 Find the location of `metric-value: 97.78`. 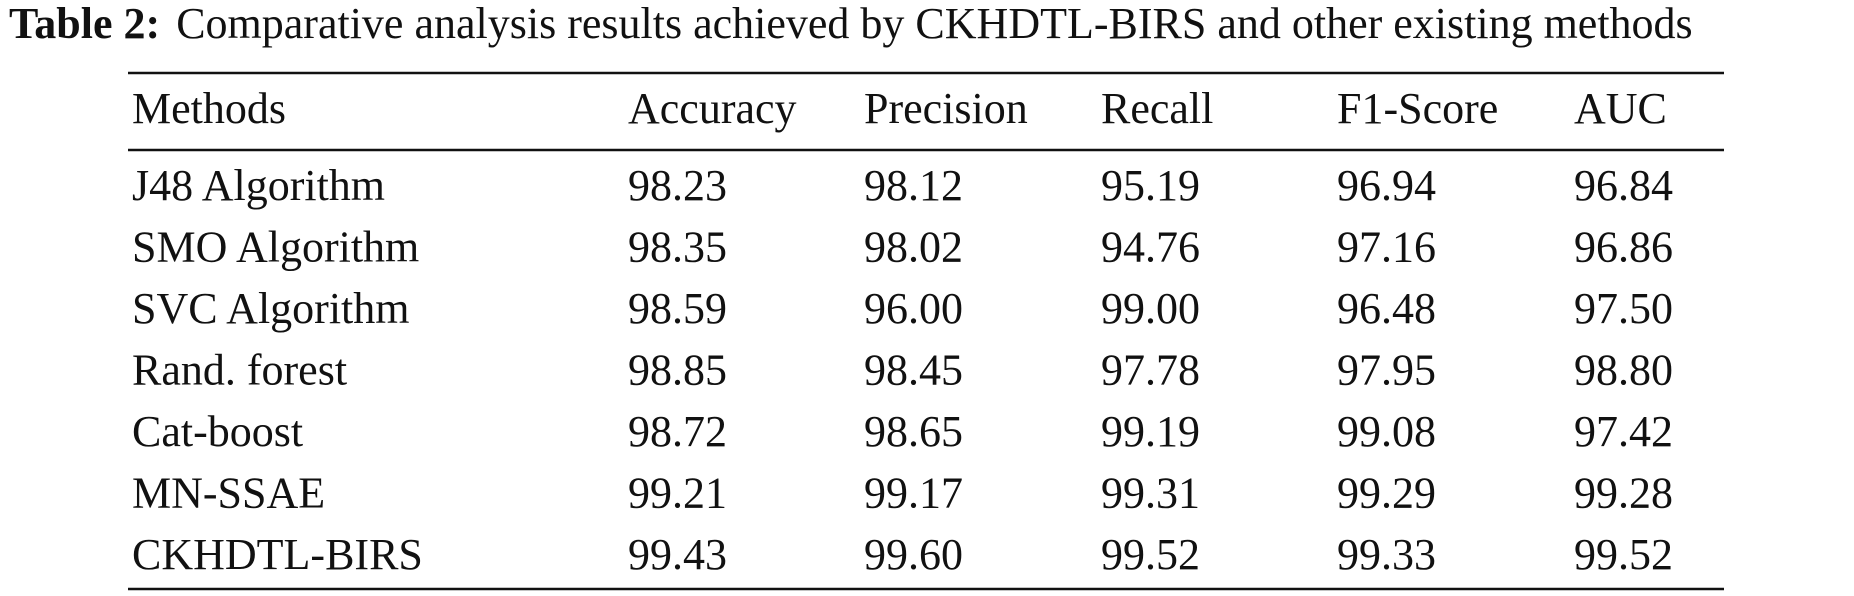

metric-value: 97.78 is located at coordinates (1150, 370).